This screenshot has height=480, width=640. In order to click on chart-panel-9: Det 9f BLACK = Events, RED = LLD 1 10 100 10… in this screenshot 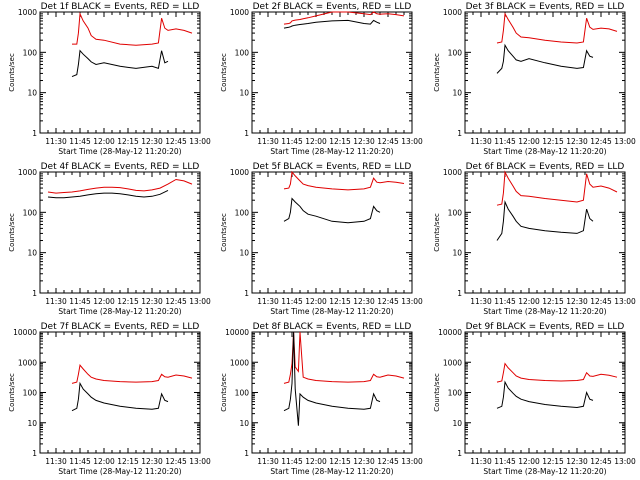, I will do `click(534, 399)`.